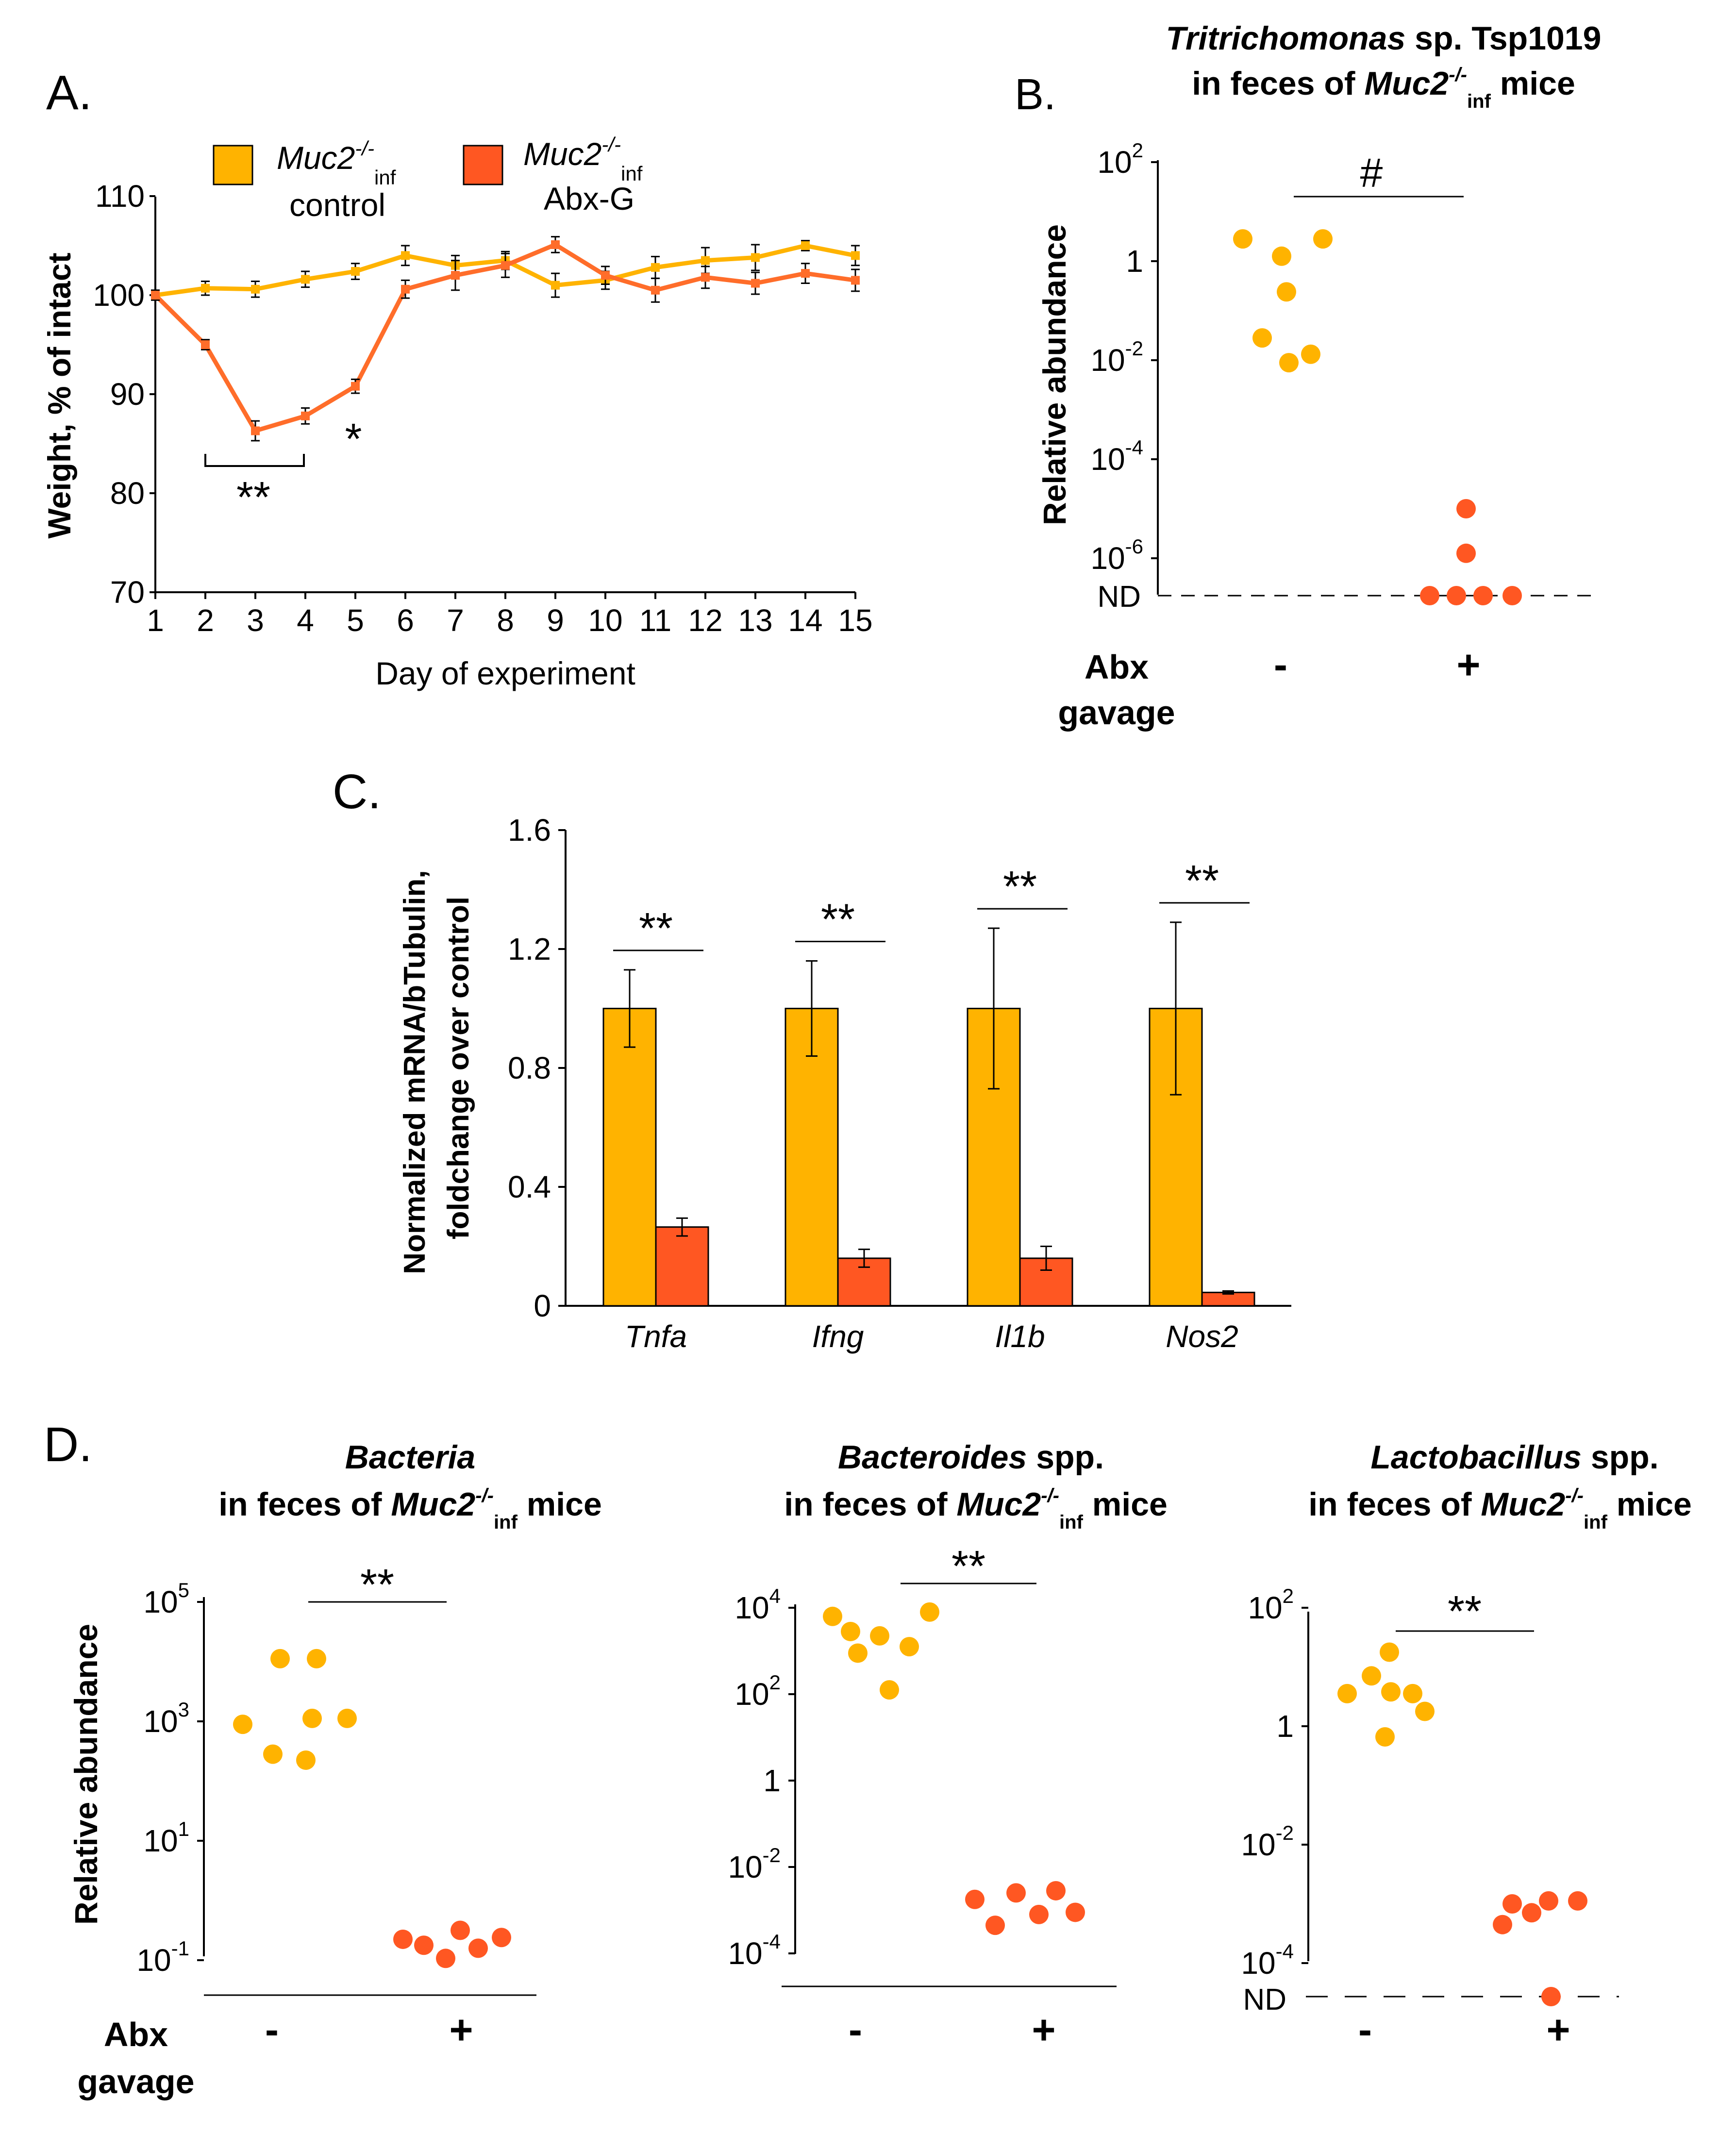 The width and height of the screenshot is (1736, 2133). I want to click on panel-d1-ytick-label: 10⁻¹, so click(162, 1958).